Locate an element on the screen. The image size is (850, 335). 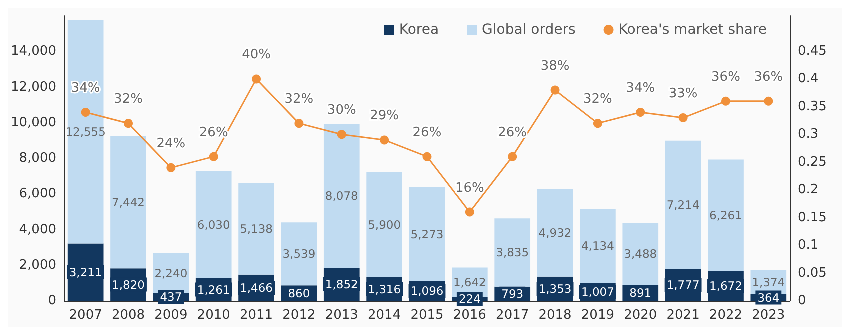
y-tick-label: 14,000 is located at coordinates (33, 52).